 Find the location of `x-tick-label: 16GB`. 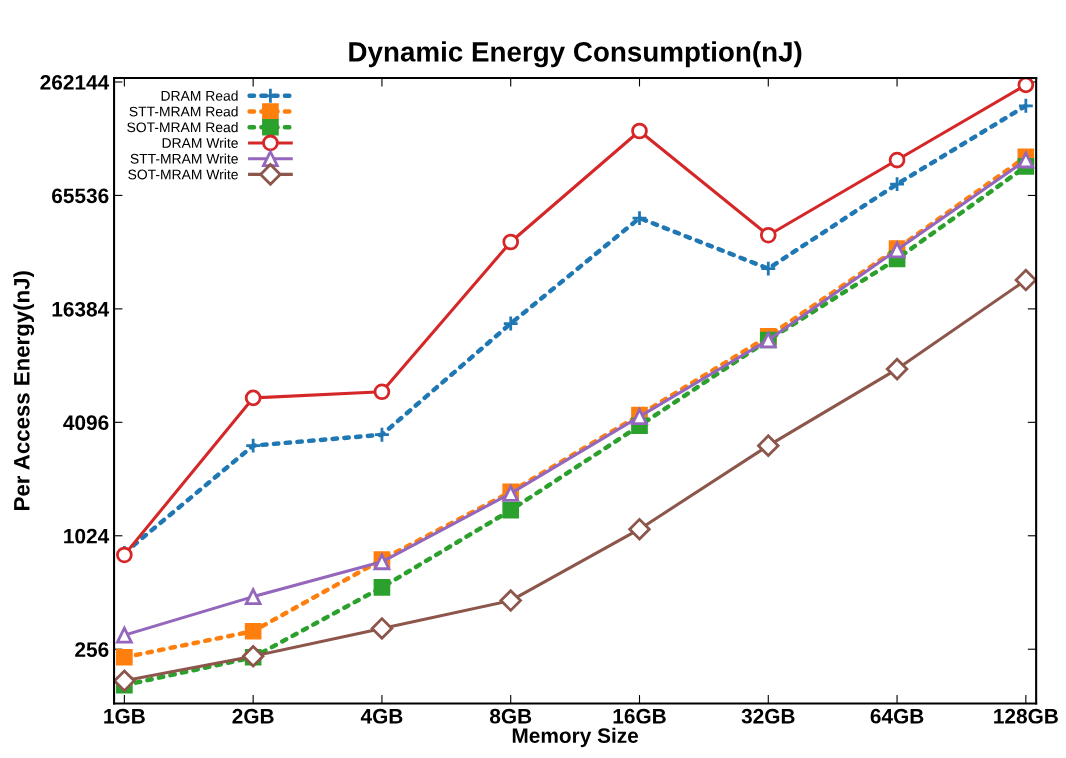

x-tick-label: 16GB is located at coordinates (639, 716).